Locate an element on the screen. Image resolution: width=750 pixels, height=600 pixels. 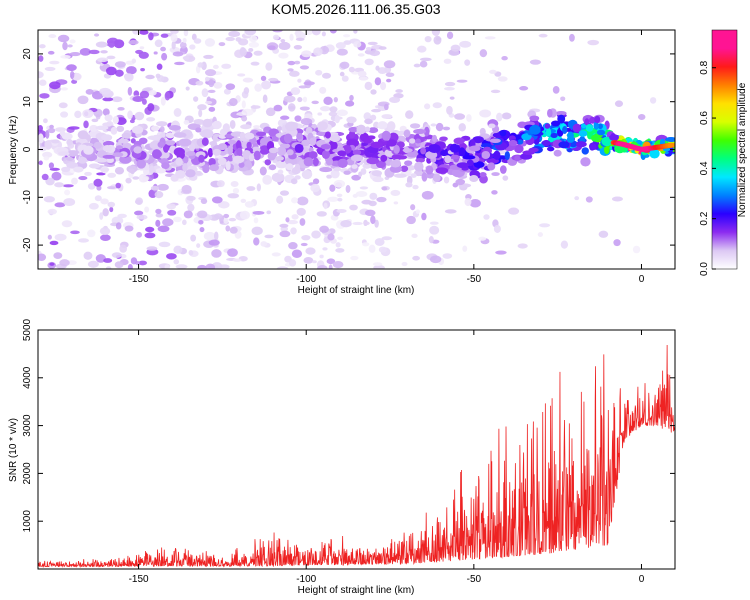
snr-y-tick-label: 1000 is located at coordinates (27, 521).